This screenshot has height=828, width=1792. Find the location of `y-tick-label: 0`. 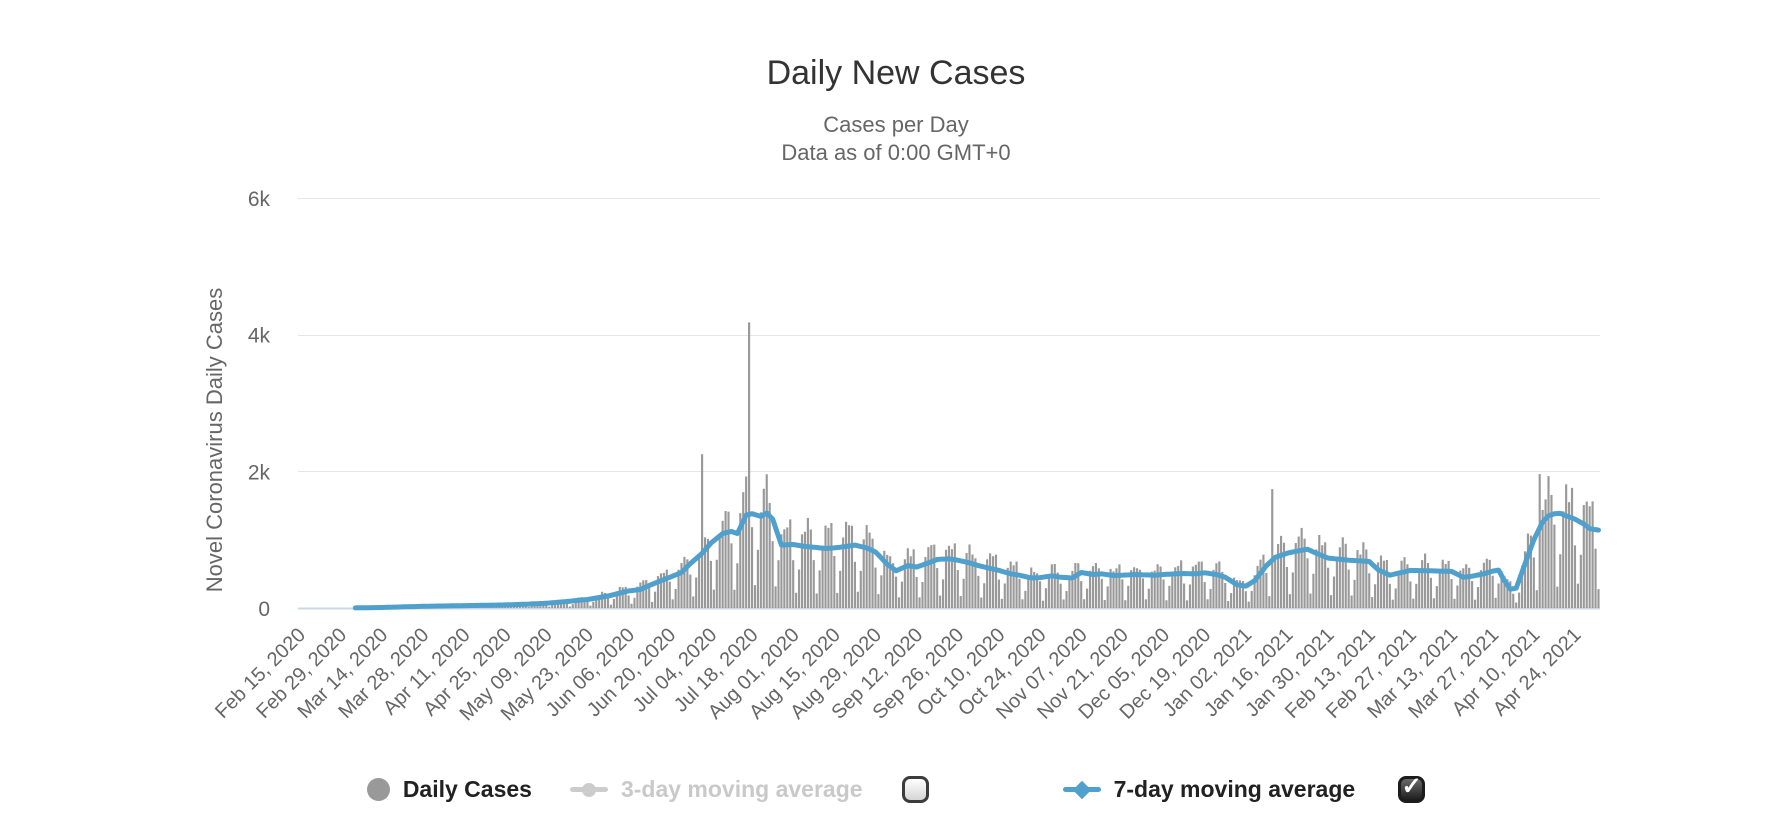

y-tick-label: 0 is located at coordinates (264, 609).